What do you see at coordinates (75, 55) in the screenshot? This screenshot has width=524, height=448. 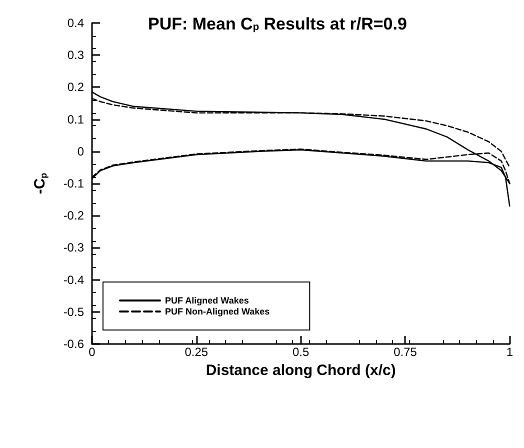 I see `y-tick-label: 0.3` at bounding box center [75, 55].